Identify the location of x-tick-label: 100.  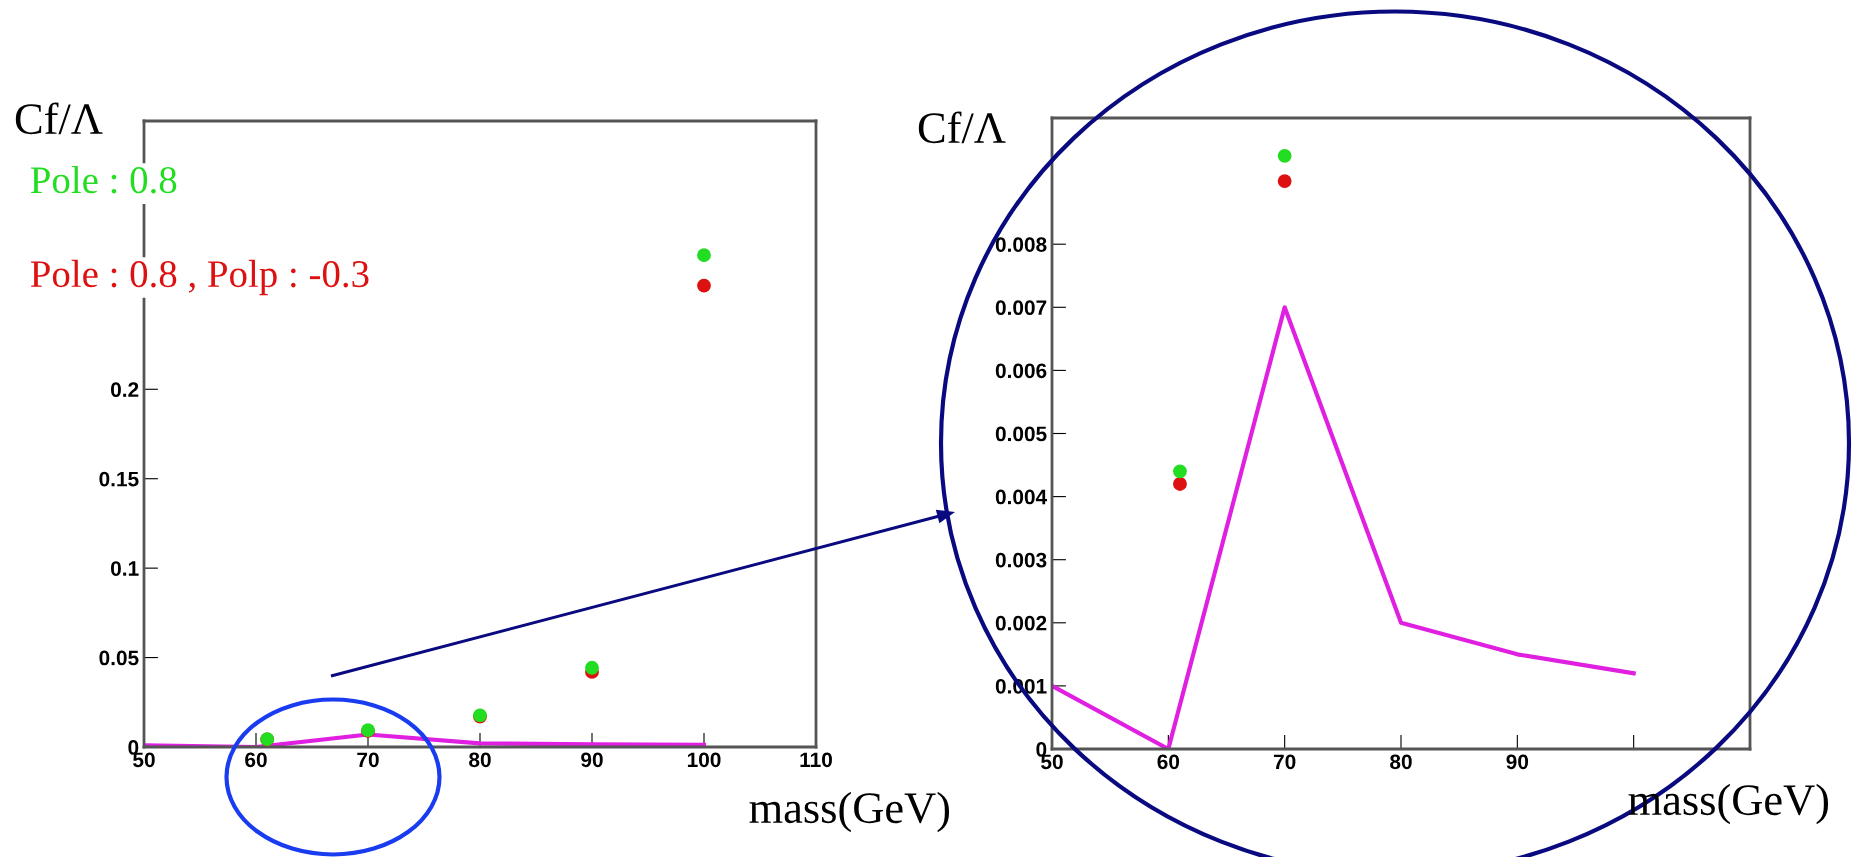
(704, 760).